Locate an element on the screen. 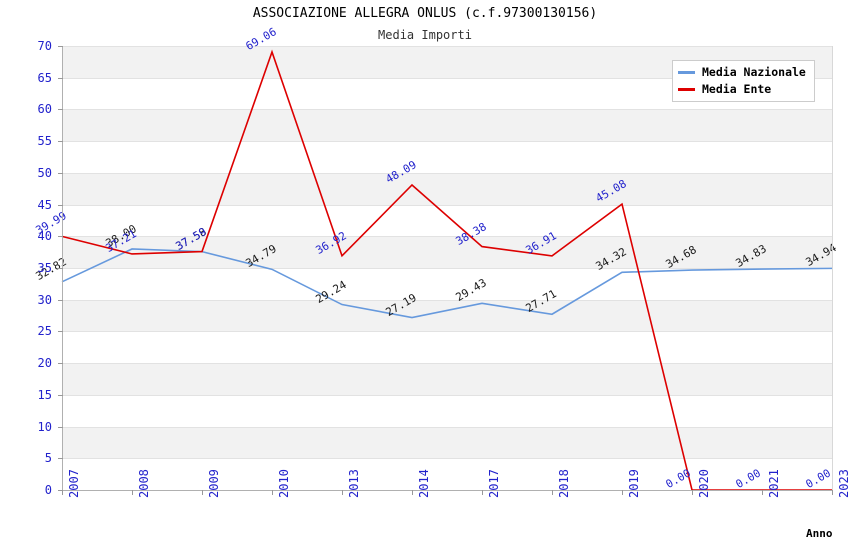  y-axis-tick-label: 20 is located at coordinates (44, 363).